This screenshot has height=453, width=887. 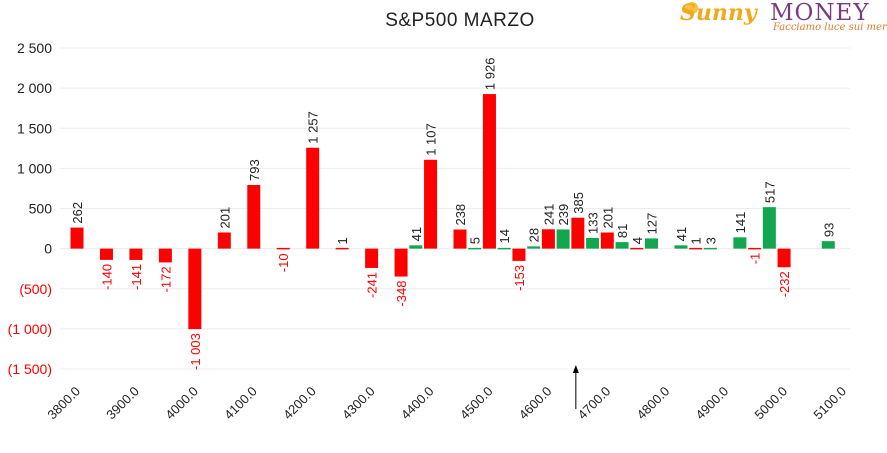 What do you see at coordinates (30, 329) in the screenshot?
I see `y-tick-label: (1 000)` at bounding box center [30, 329].